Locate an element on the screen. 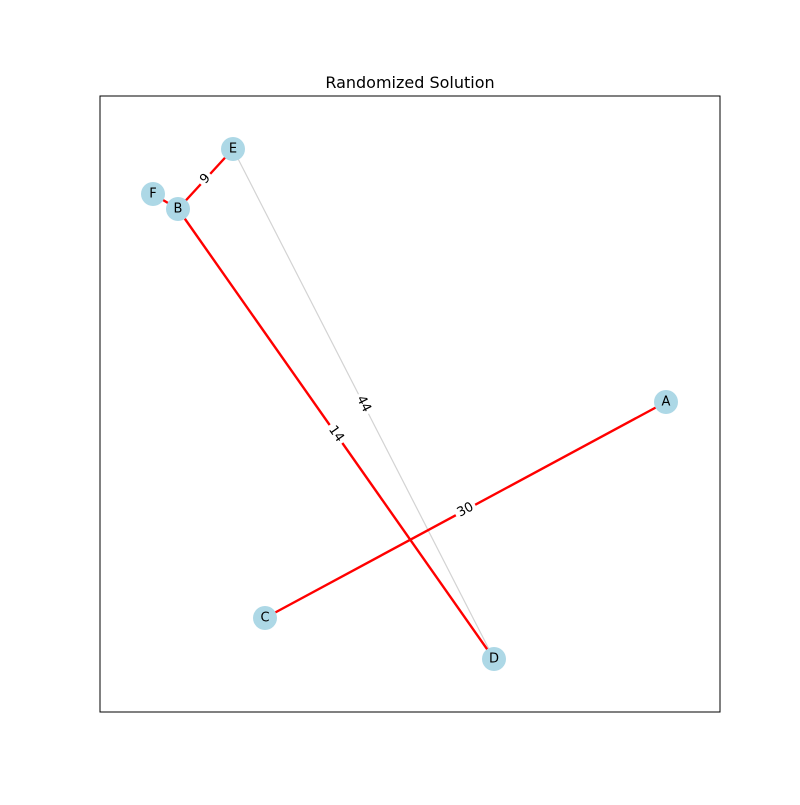 The height and width of the screenshot is (805, 800). node-c: C is located at coordinates (265, 618).